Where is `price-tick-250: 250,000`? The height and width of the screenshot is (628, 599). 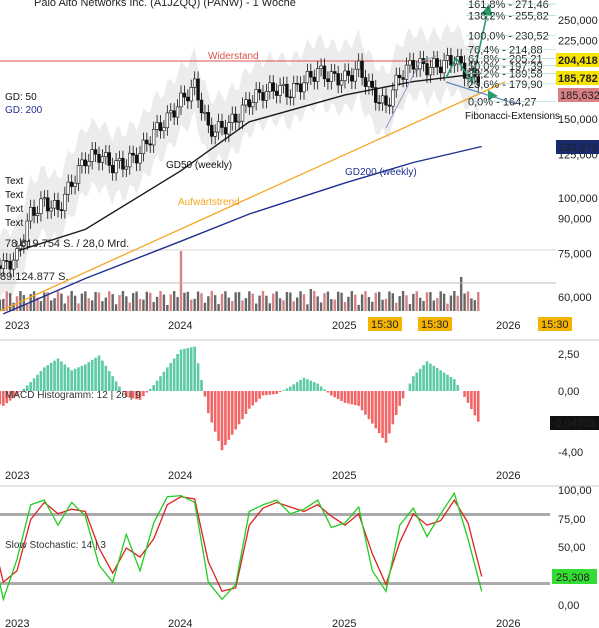
price-tick-250: 250,000 is located at coordinates (578, 21).